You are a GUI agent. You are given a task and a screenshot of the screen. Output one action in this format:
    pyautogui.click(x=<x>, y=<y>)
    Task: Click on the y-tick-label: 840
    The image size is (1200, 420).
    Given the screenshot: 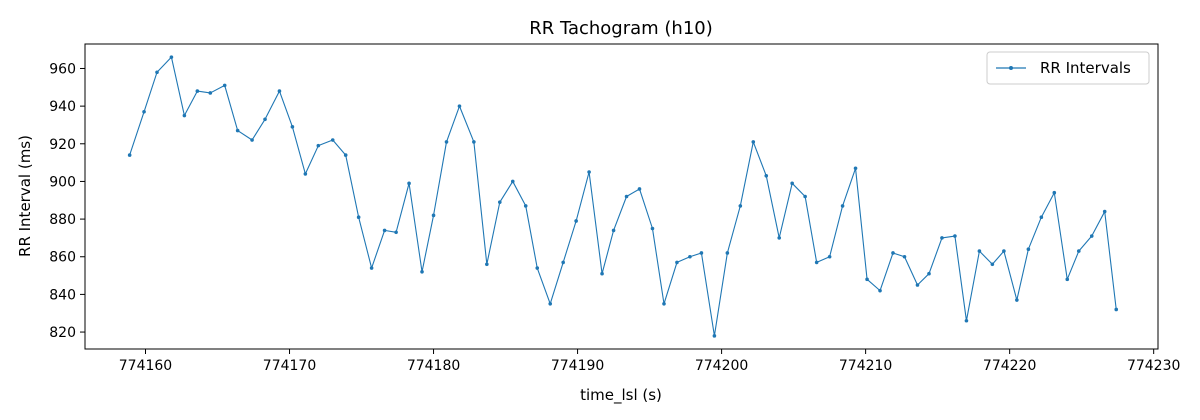 What is the action you would take?
    pyautogui.click(x=62, y=295)
    